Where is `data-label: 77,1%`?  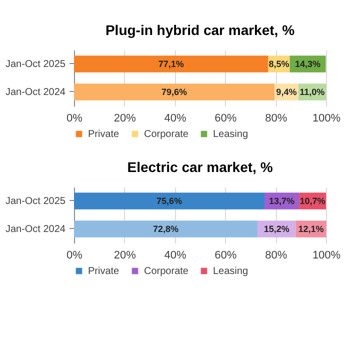
data-label: 77,1% is located at coordinates (171, 64).